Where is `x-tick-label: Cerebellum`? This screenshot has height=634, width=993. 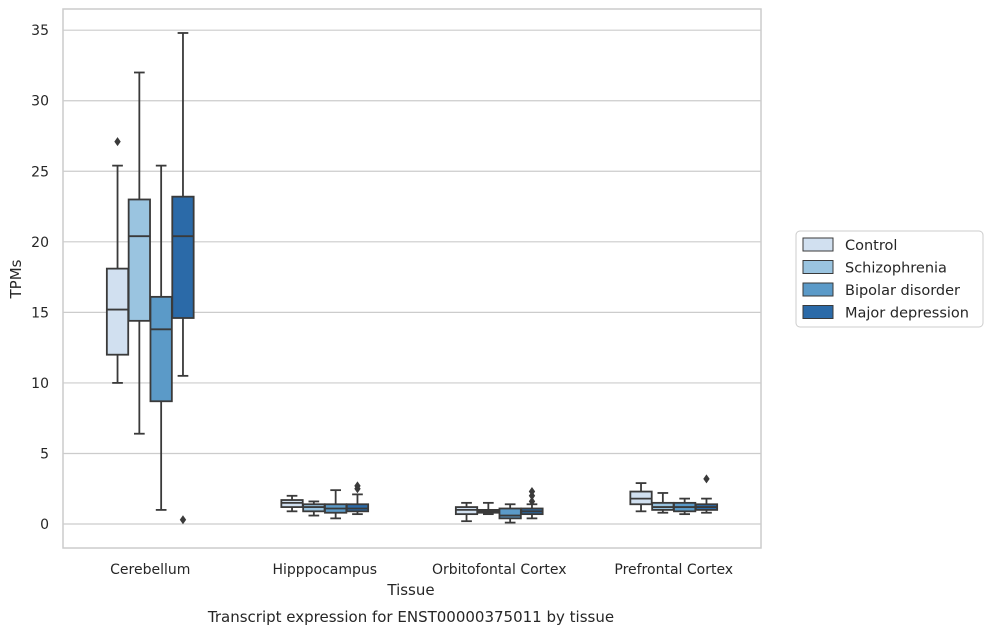 x-tick-label: Cerebellum is located at coordinates (150, 570).